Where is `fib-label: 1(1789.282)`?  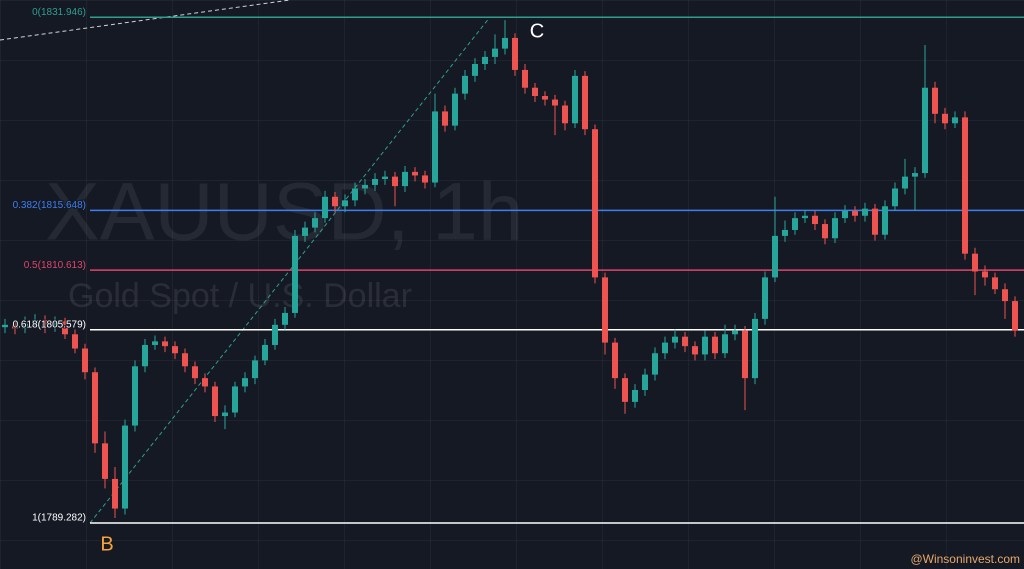 fib-label: 1(1789.282) is located at coordinates (59, 518).